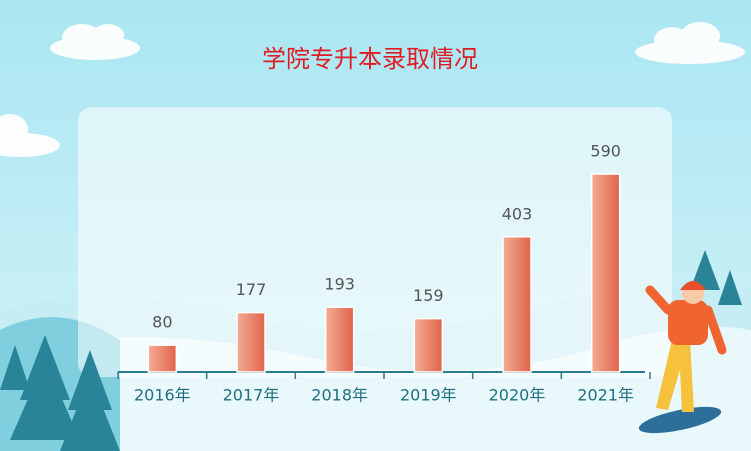 This screenshot has height=451, width=751. What do you see at coordinates (517, 395) in the screenshot?
I see `x-tick-label: 2020年` at bounding box center [517, 395].